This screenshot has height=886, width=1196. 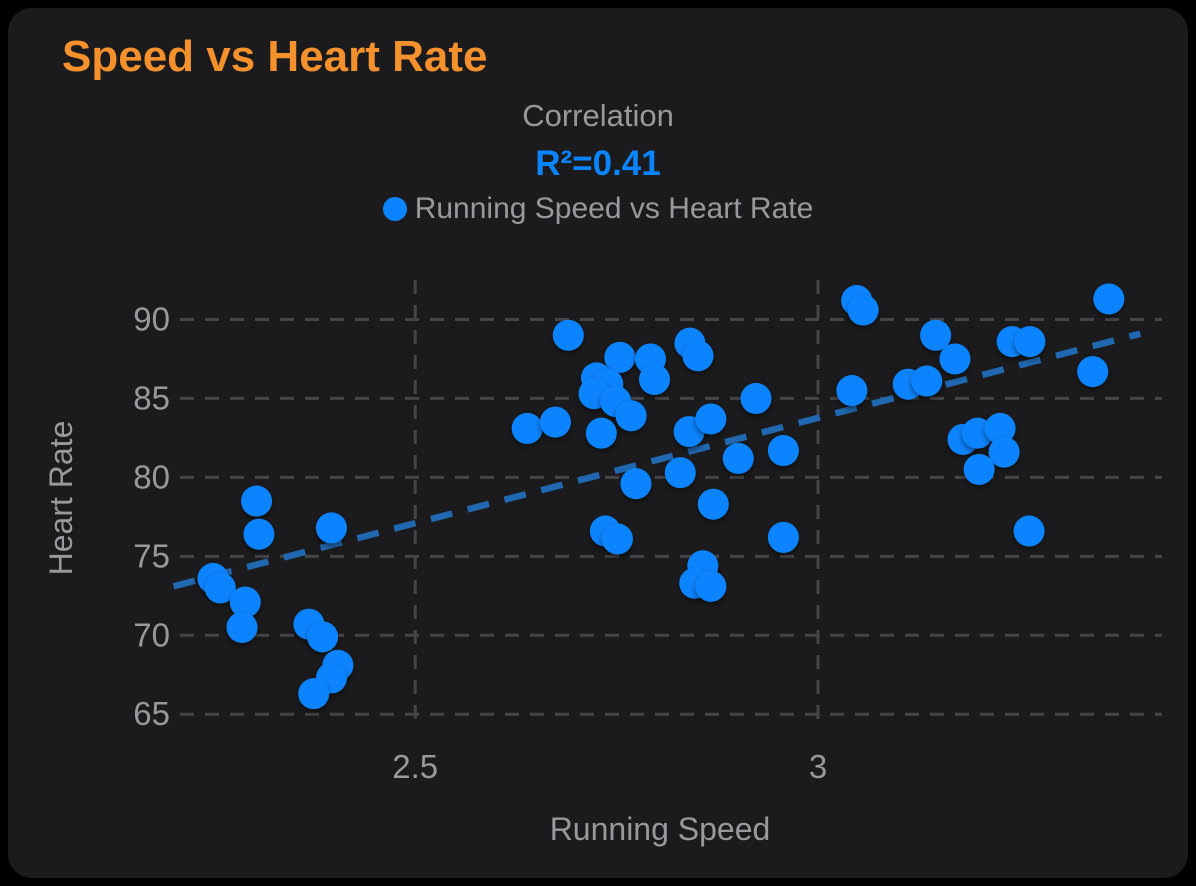 What do you see at coordinates (598, 163) in the screenshot?
I see `r-squared-annotation: R²=0.41` at bounding box center [598, 163].